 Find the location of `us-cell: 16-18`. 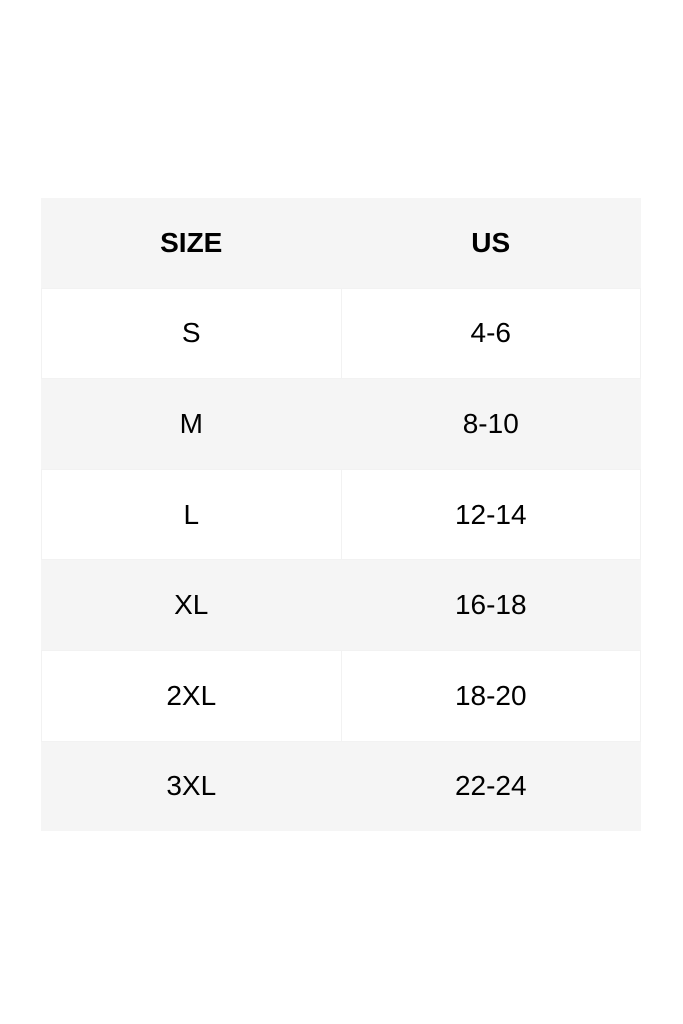

us-cell: 16-18 is located at coordinates (491, 605).